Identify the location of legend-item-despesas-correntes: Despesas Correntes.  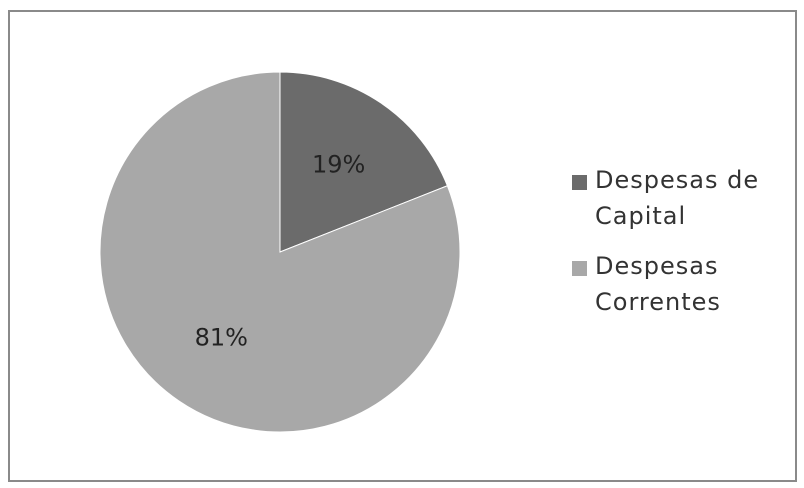
(684, 284).